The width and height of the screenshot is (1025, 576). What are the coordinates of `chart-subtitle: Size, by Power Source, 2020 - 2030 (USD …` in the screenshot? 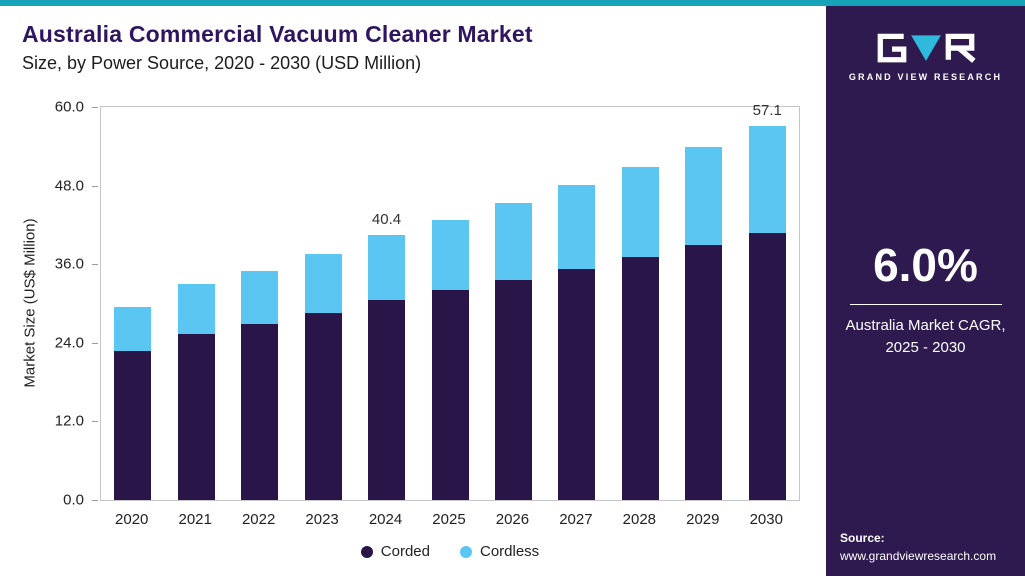 It's located at (222, 63).